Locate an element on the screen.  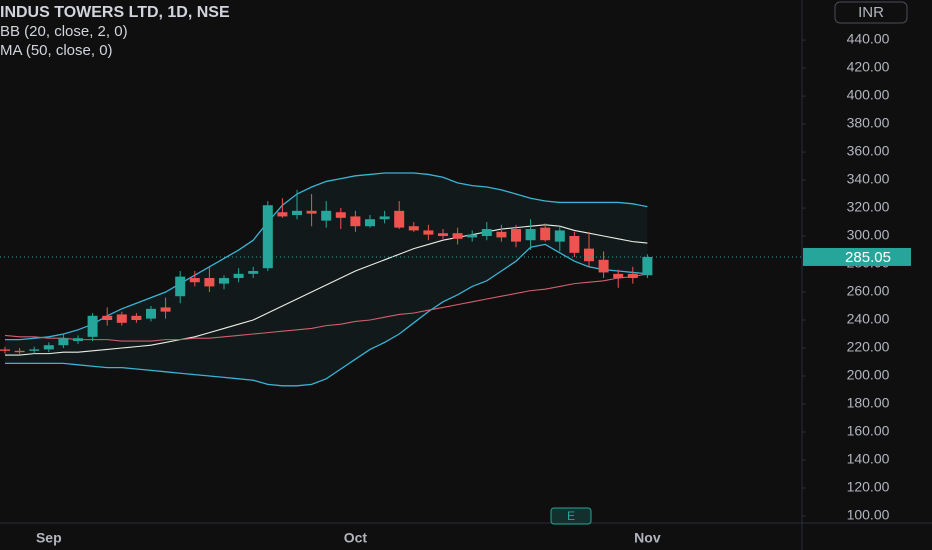
currency-label: INR is located at coordinates (871, 12).